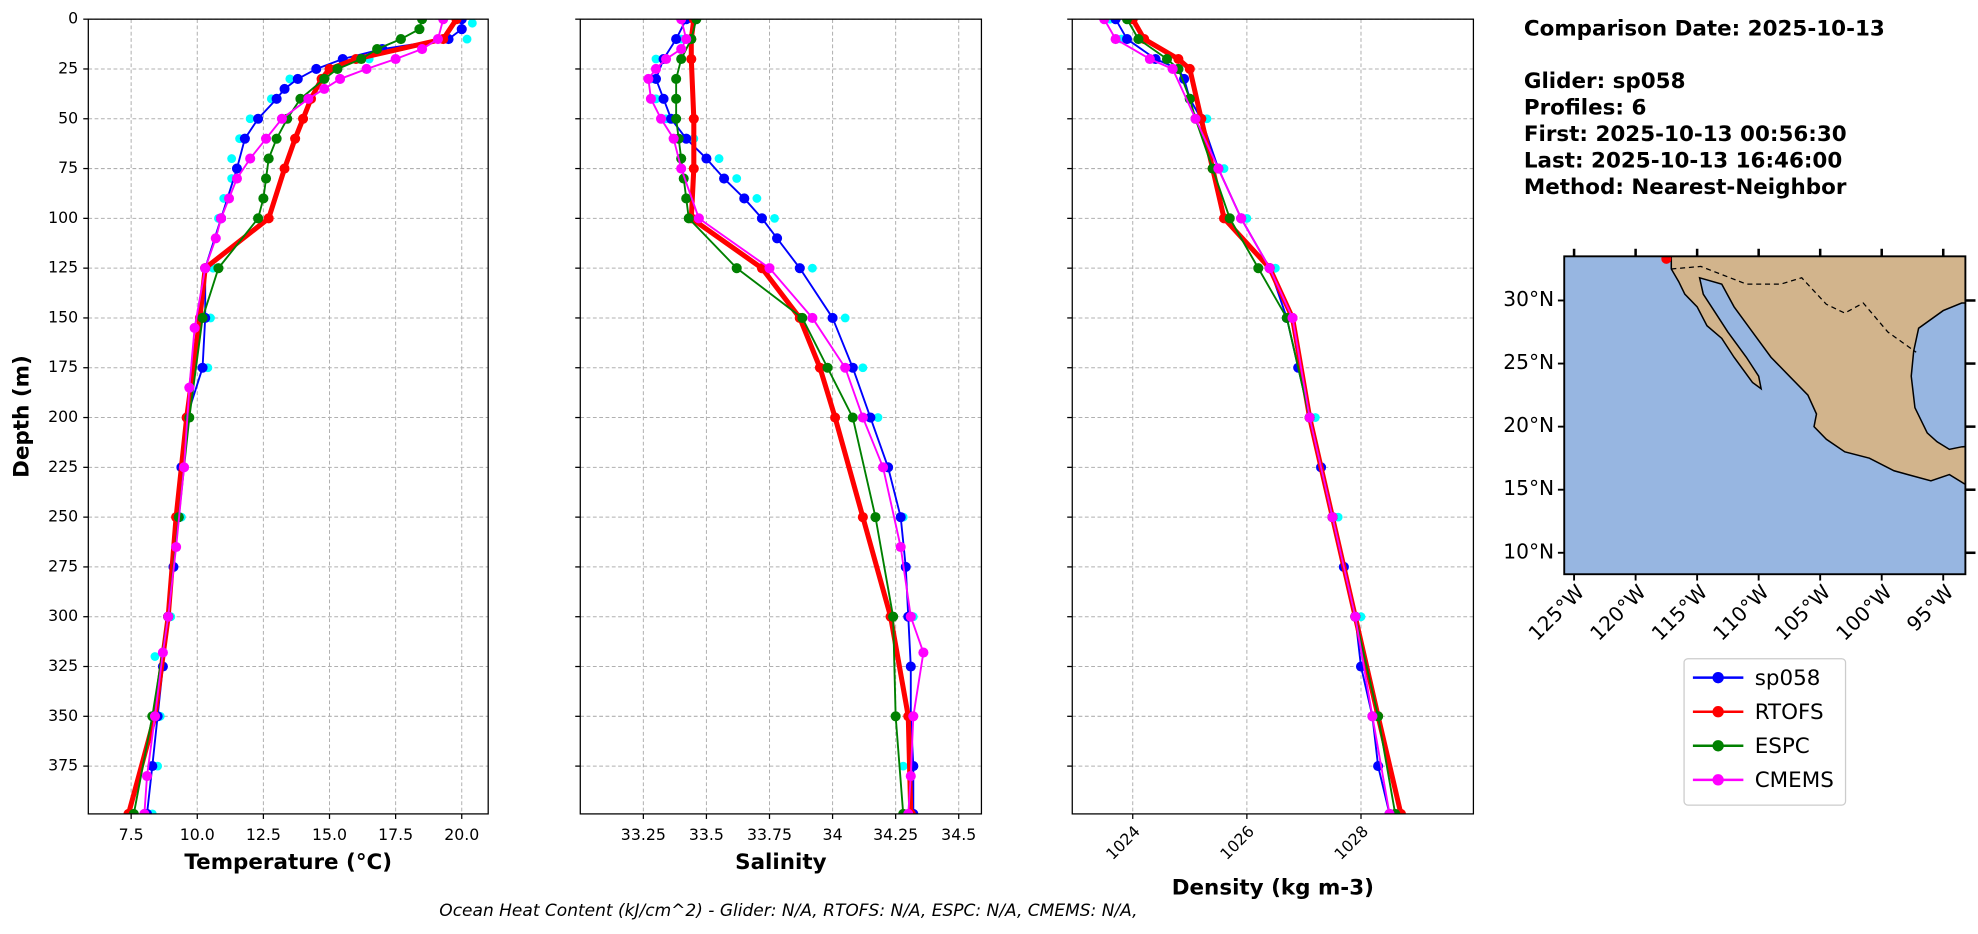 Image resolution: width=1978 pixels, height=934 pixels. Describe the element at coordinates (1765, 732) in the screenshot. I see `legend-box` at that location.